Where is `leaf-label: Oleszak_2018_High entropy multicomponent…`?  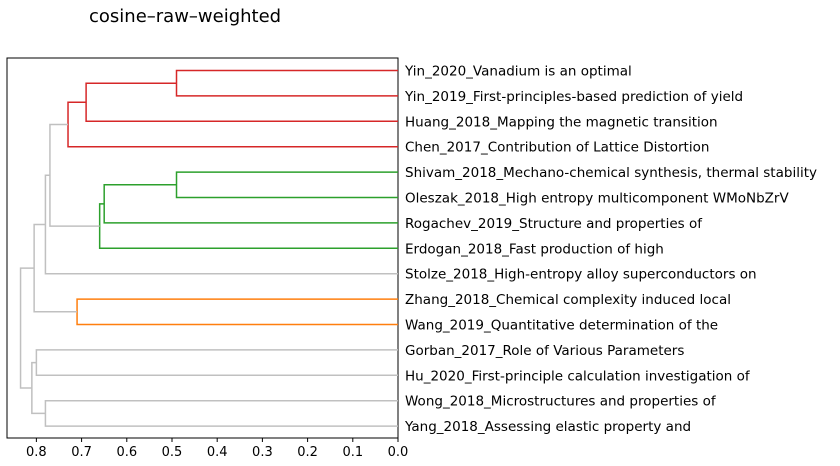
leaf-label: Oleszak_2018_High entropy multicomponent… is located at coordinates (597, 199).